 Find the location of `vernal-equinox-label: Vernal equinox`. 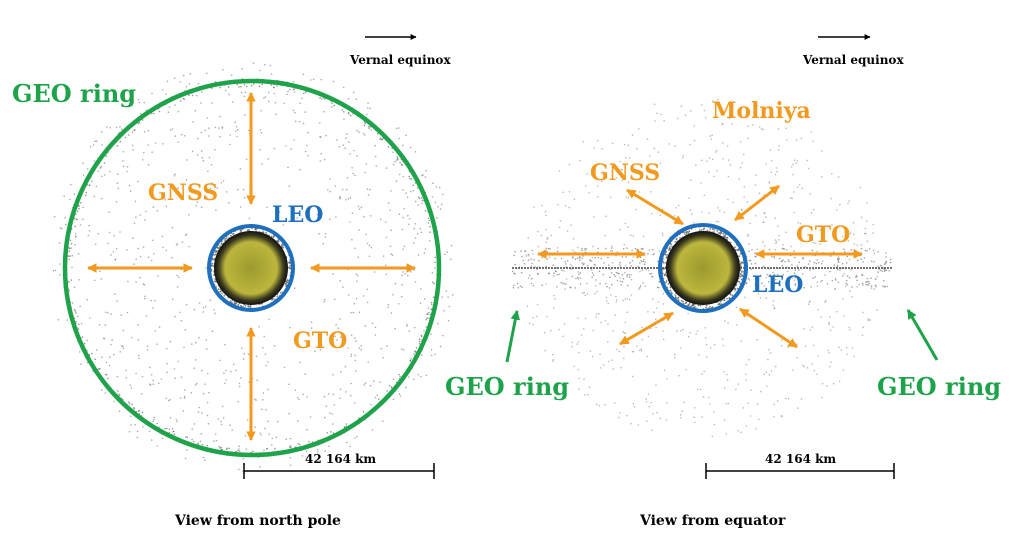

vernal-equinox-label: Vernal equinox is located at coordinates (400, 60).